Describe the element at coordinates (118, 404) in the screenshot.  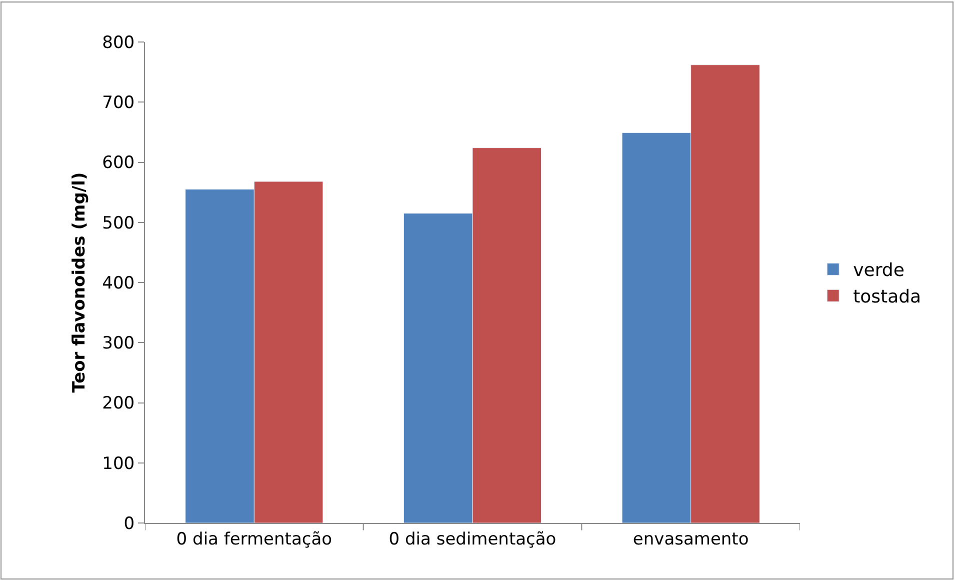
I see `y-tick-label: 200` at that location.